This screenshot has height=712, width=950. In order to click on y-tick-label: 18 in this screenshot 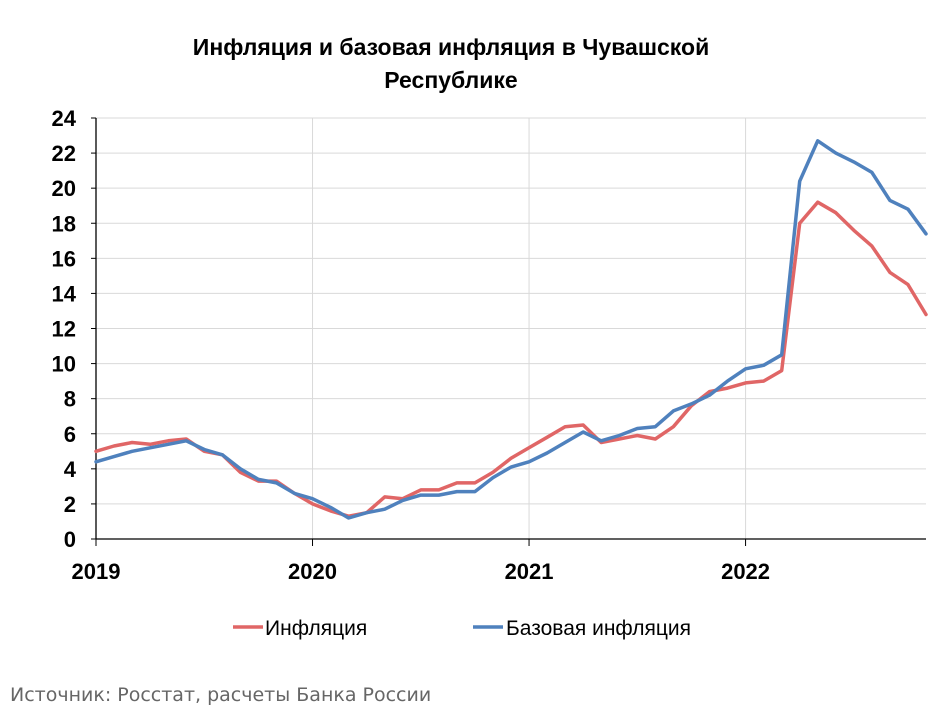, I will do `click(64, 223)`.